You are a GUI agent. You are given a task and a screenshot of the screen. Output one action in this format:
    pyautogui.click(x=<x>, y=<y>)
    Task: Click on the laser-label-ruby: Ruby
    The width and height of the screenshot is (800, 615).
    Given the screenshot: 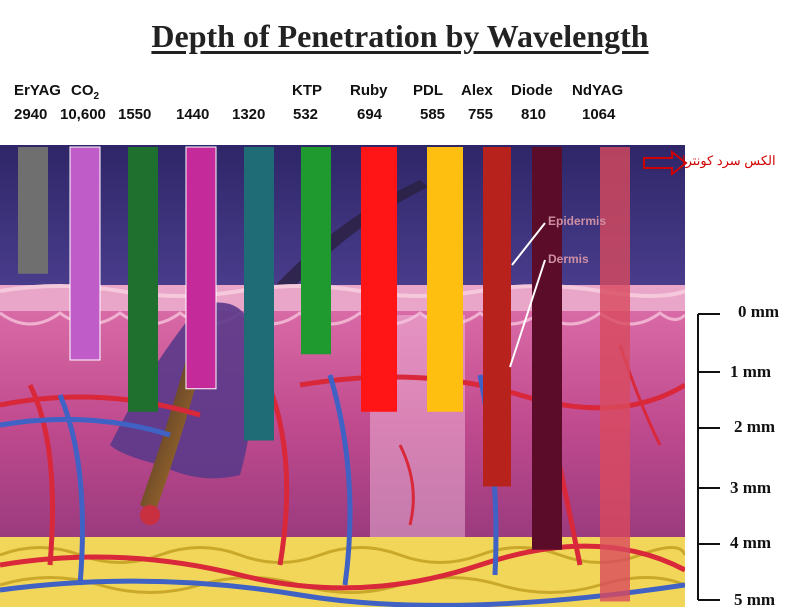 What is the action you would take?
    pyautogui.click(x=369, y=90)
    